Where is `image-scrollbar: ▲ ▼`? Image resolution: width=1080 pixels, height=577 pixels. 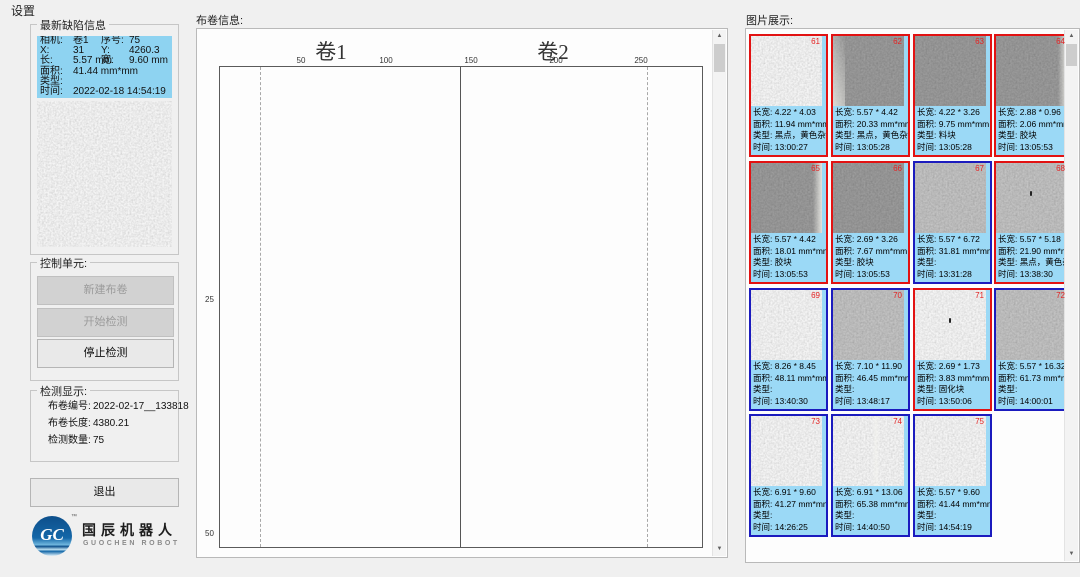
image-scrollbar: ▲ ▼ is located at coordinates (1071, 295).